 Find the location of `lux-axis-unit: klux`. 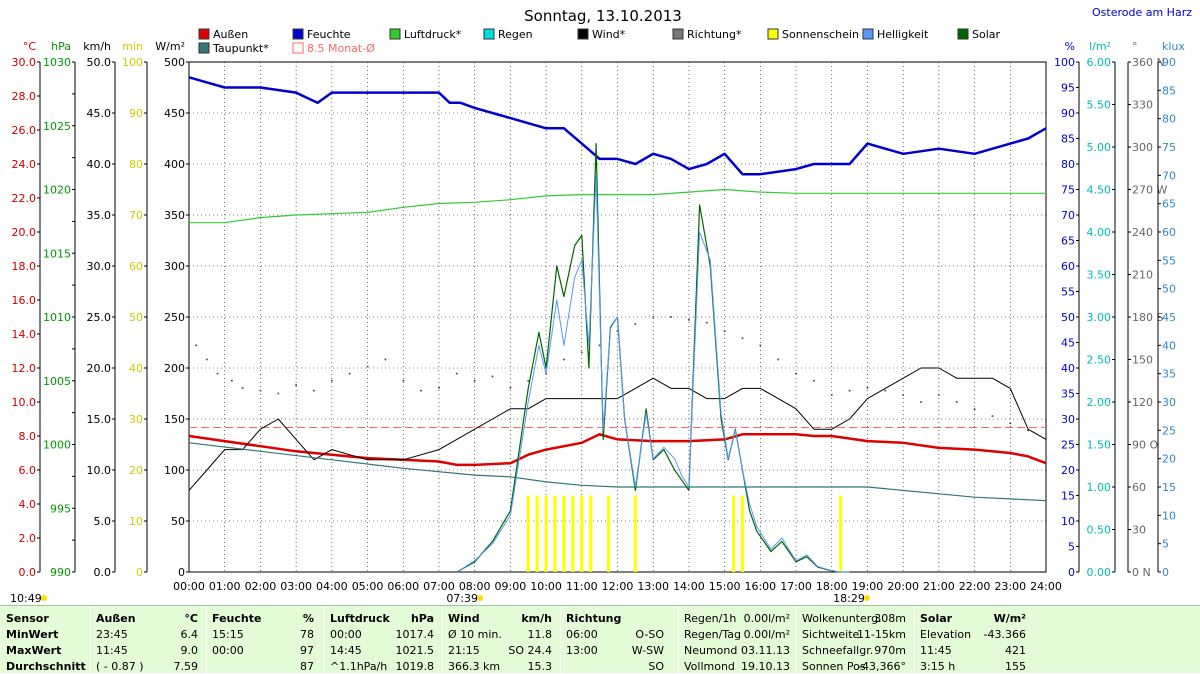

lux-axis-unit: klux is located at coordinates (1173, 46).